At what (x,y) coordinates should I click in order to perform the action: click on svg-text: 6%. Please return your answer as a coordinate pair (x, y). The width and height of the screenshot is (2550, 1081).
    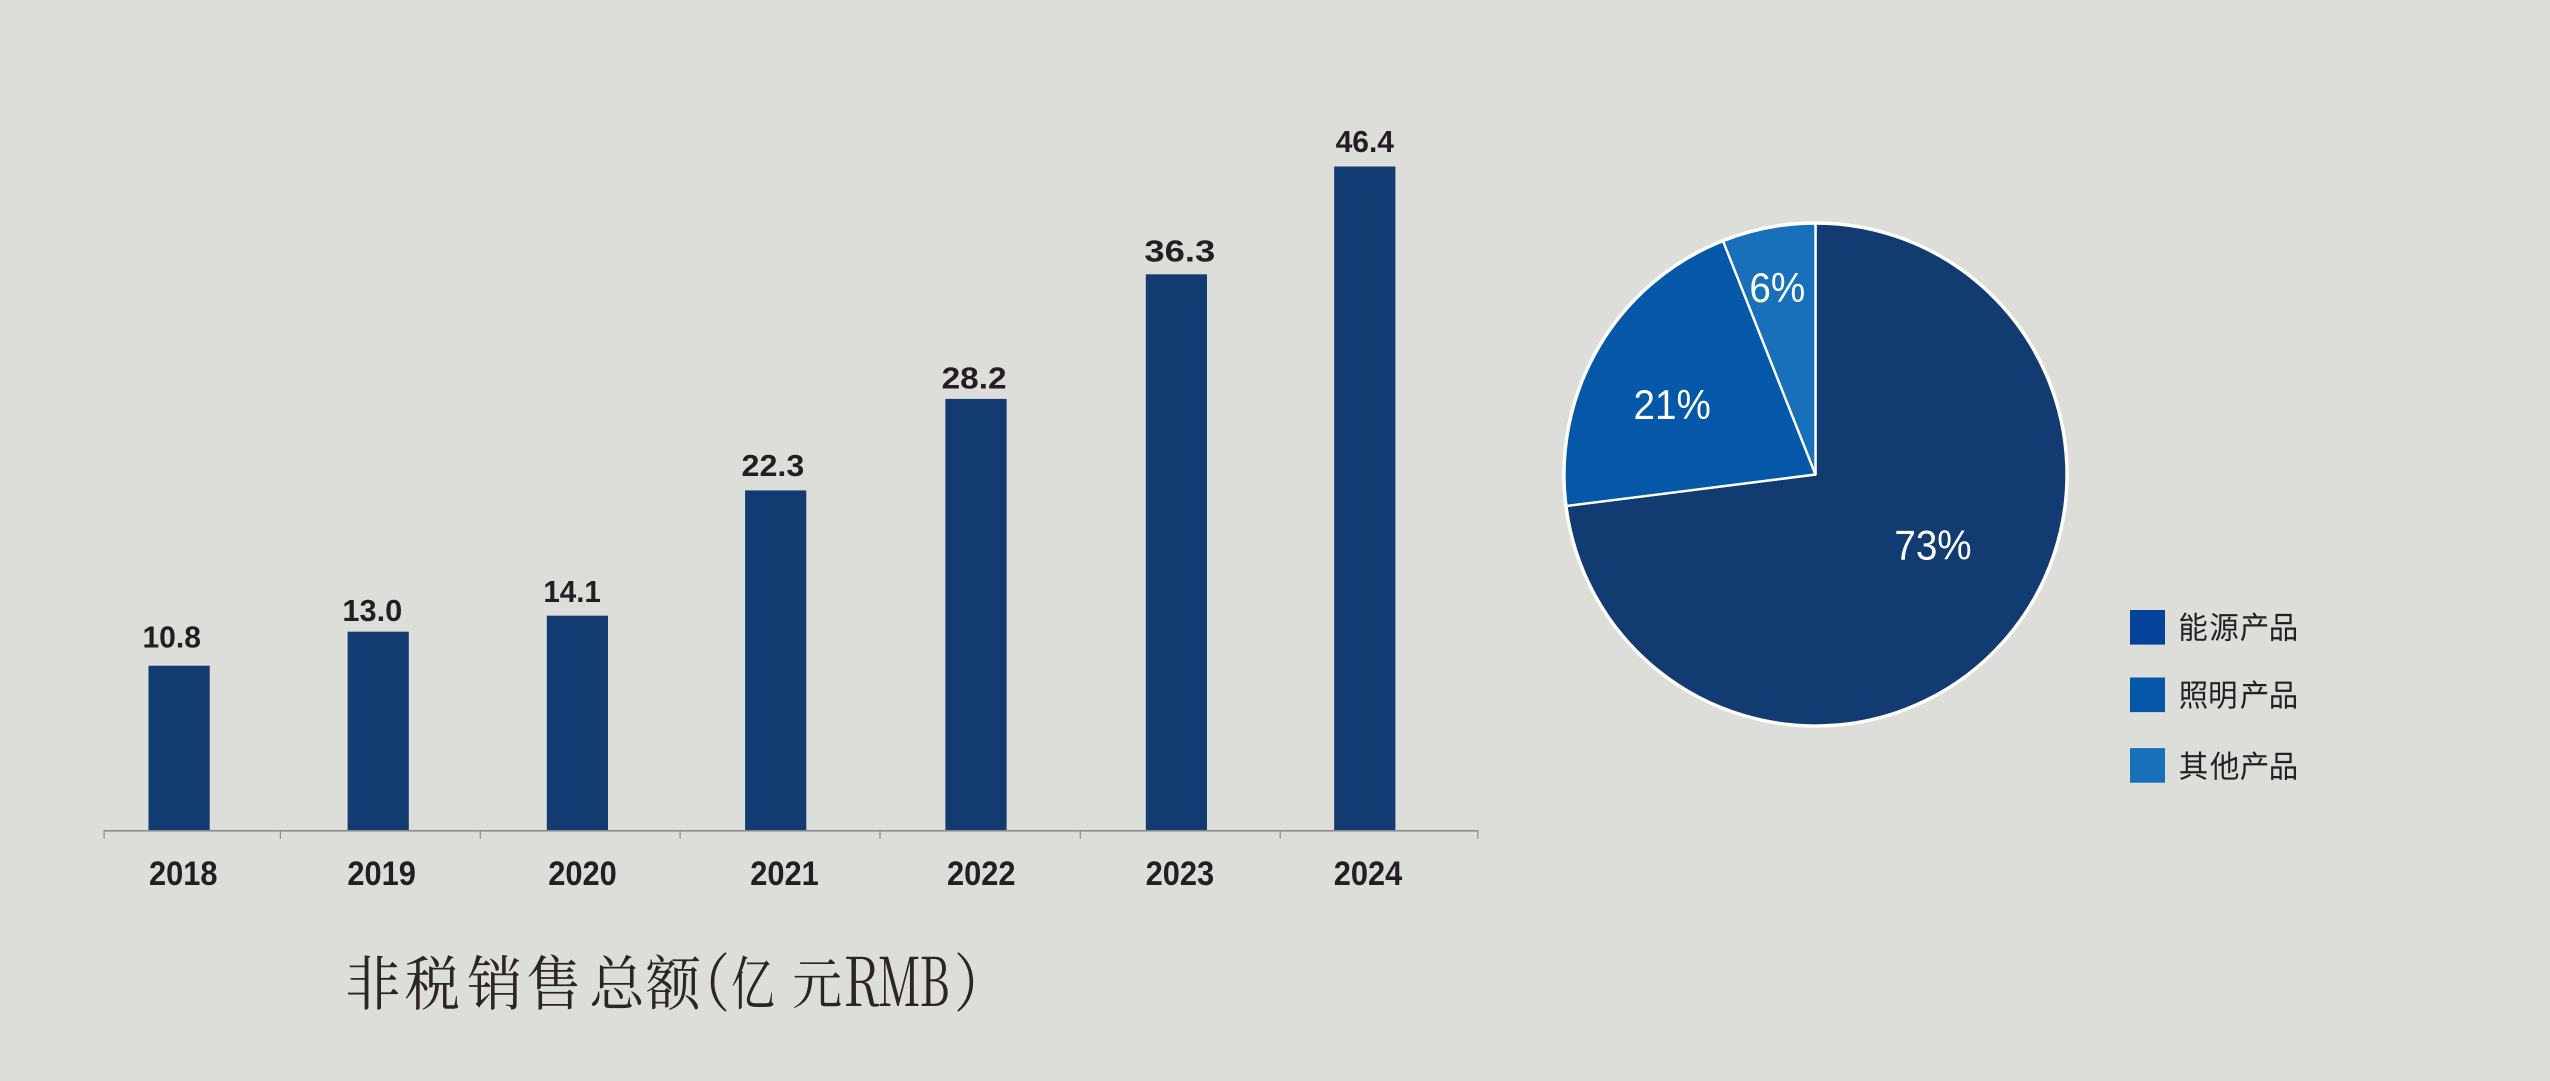
    Looking at the image, I should click on (1777, 287).